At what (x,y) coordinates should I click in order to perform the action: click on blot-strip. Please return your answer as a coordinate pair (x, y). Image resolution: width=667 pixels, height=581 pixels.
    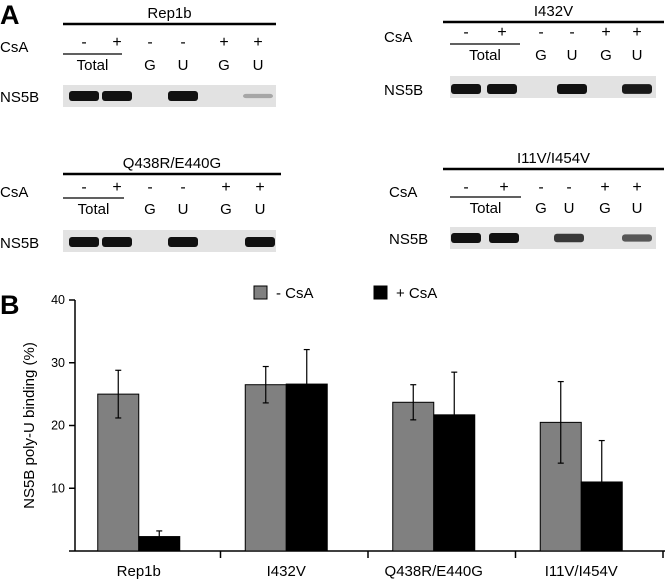
    Looking at the image, I should click on (553, 238).